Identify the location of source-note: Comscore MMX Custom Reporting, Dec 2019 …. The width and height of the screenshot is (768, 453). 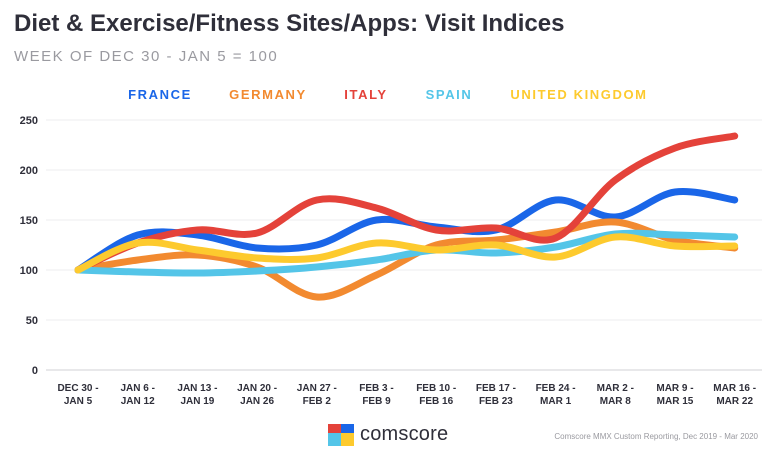
(656, 436).